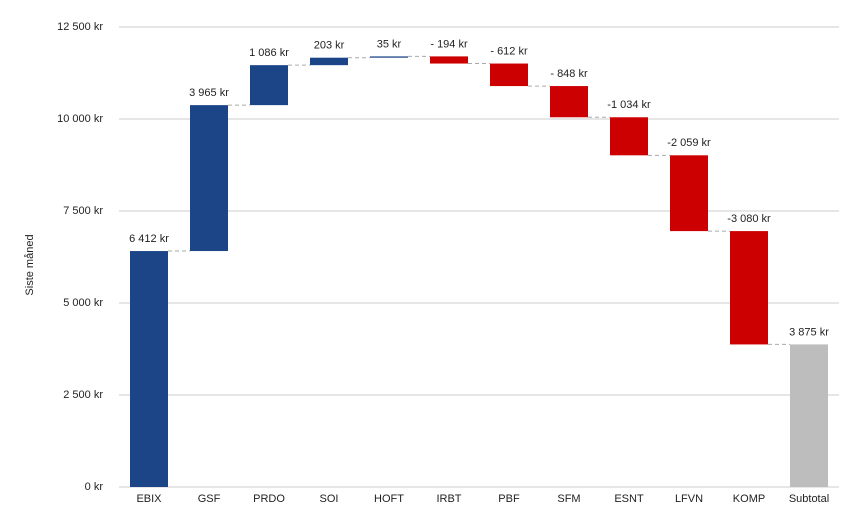  I want to click on data-label: -2 059 kr, so click(689, 143).